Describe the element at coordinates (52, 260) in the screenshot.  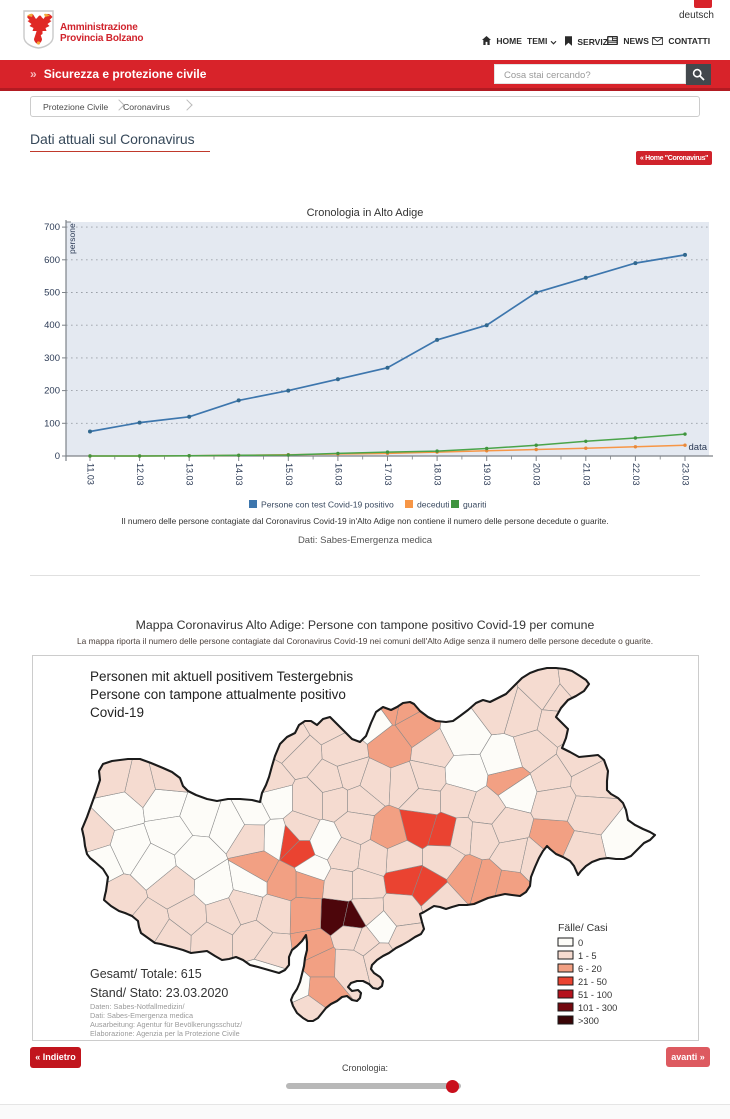
I see `svg-text: 600` at that location.